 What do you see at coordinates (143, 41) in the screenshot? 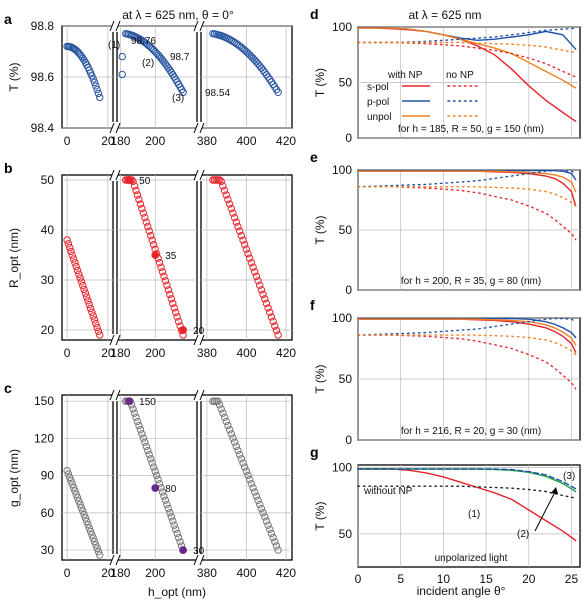
I see `point-annotation: 98.76` at bounding box center [143, 41].